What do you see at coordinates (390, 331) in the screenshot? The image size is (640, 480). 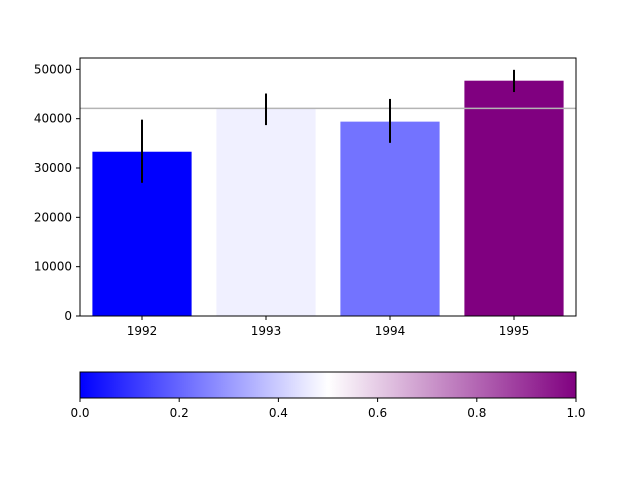 I see `x-tick-label: 1994` at bounding box center [390, 331].